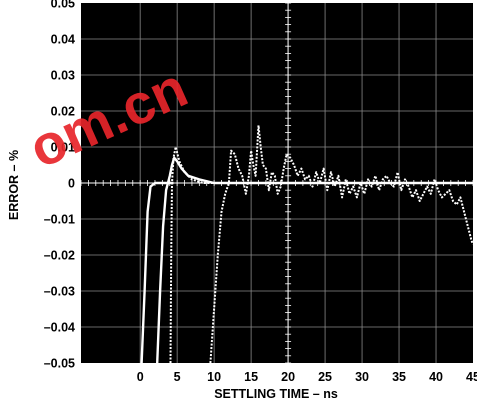 The height and width of the screenshot is (405, 477). What do you see at coordinates (177, 377) in the screenshot?
I see `x-tick-label: 5` at bounding box center [177, 377].